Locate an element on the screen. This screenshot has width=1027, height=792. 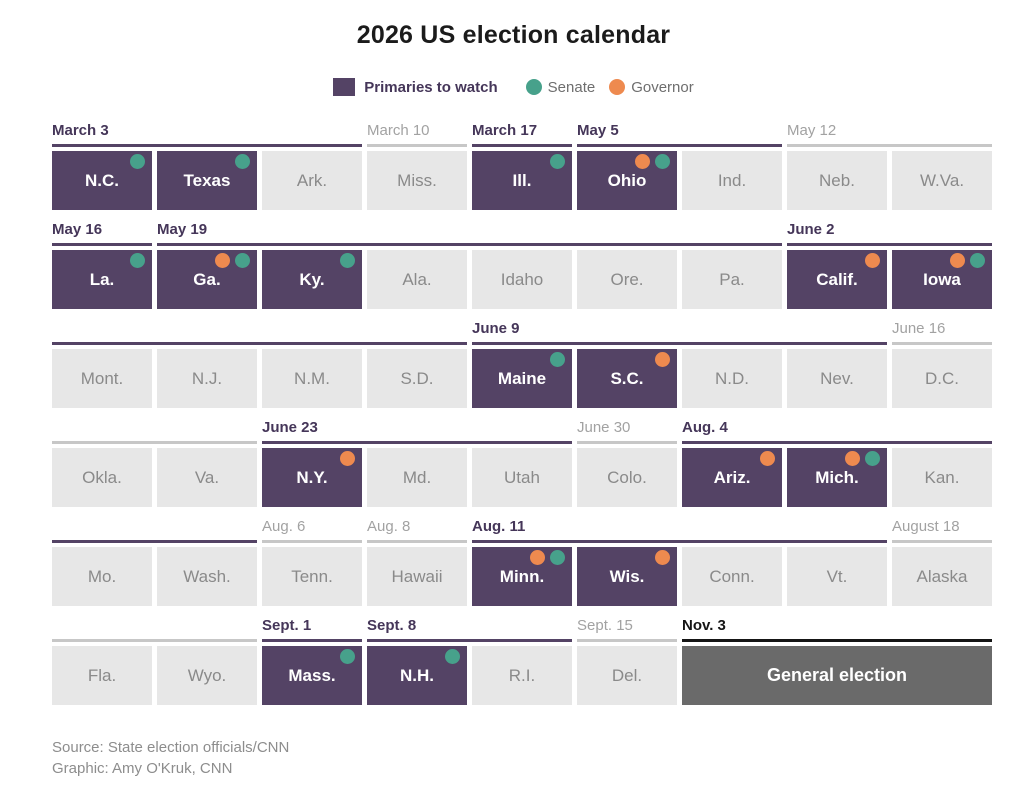
tile-n-m: N.M. is located at coordinates (312, 378).